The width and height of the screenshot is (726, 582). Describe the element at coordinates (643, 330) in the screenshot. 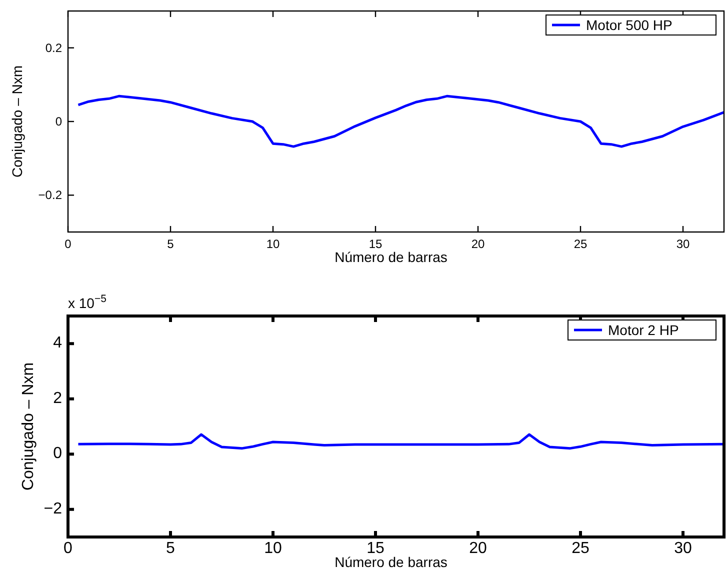

I see `legend-label: Motor 2 HP` at that location.